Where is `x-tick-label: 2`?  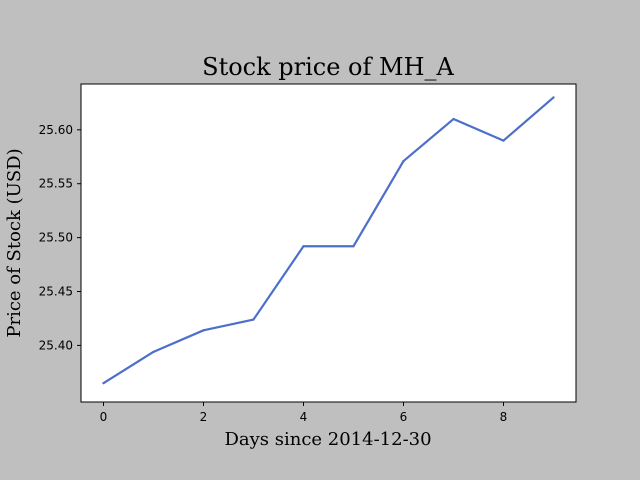 x-tick-label: 2 is located at coordinates (204, 417).